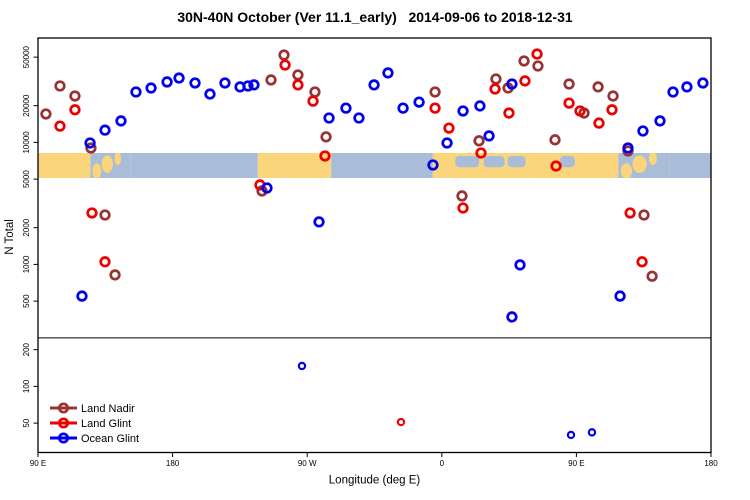  Describe the element at coordinates (110, 439) in the screenshot. I see `legend-label: Ocean Glint` at that location.